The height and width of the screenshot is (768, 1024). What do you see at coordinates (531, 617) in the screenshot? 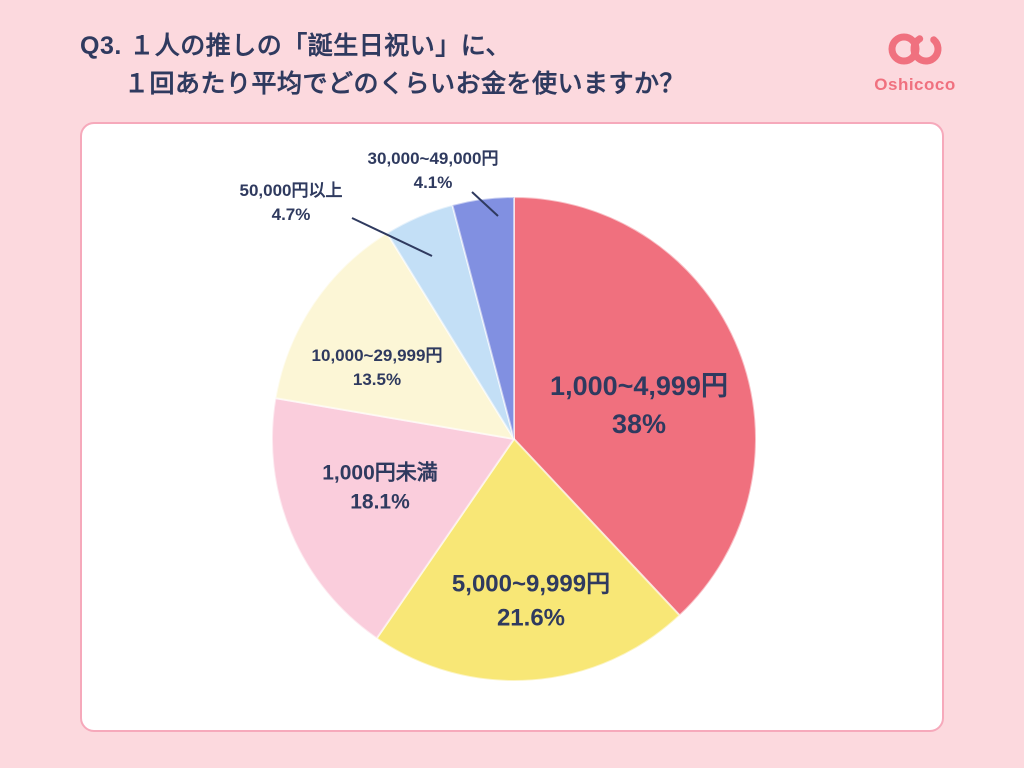
I see `slice-label-1-pct: 21.6%` at bounding box center [531, 617].